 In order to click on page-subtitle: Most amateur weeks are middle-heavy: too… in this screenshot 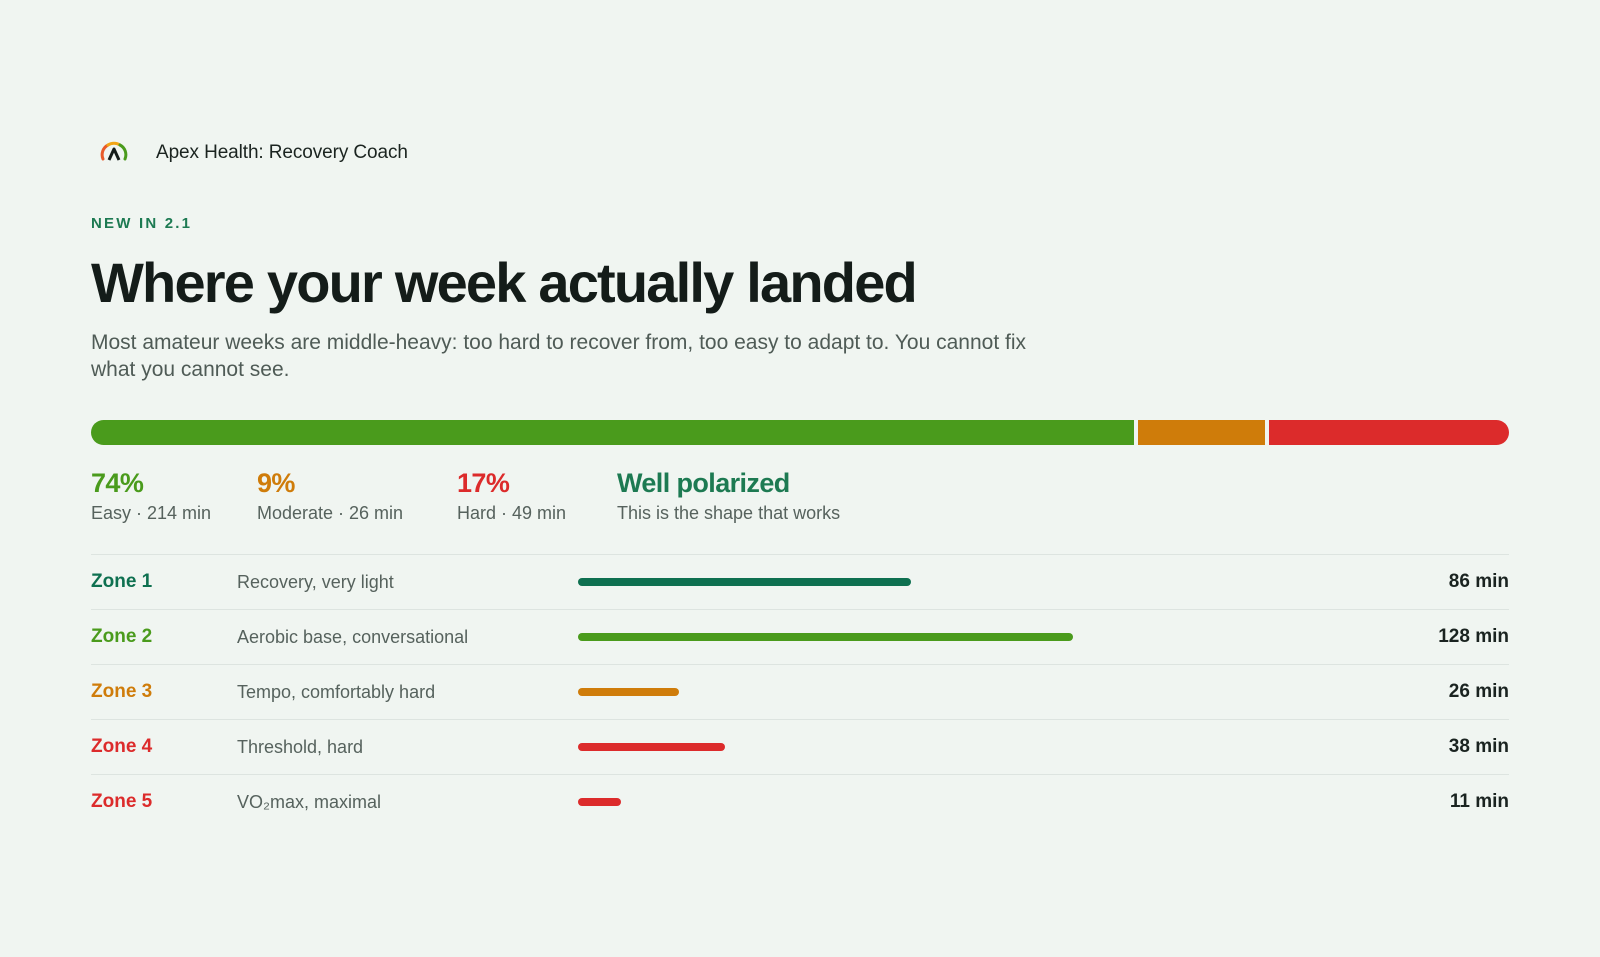, I will do `click(559, 356)`.